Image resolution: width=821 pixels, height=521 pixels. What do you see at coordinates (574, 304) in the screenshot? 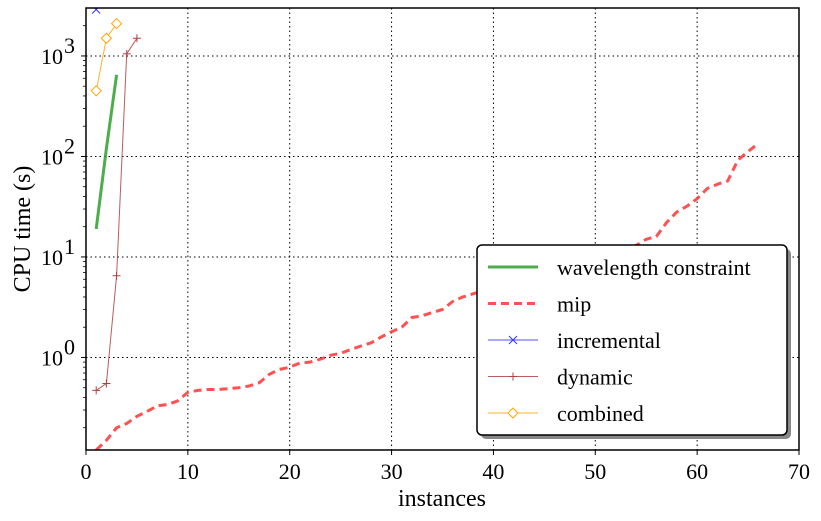
I see `legend-label: mip` at bounding box center [574, 304].